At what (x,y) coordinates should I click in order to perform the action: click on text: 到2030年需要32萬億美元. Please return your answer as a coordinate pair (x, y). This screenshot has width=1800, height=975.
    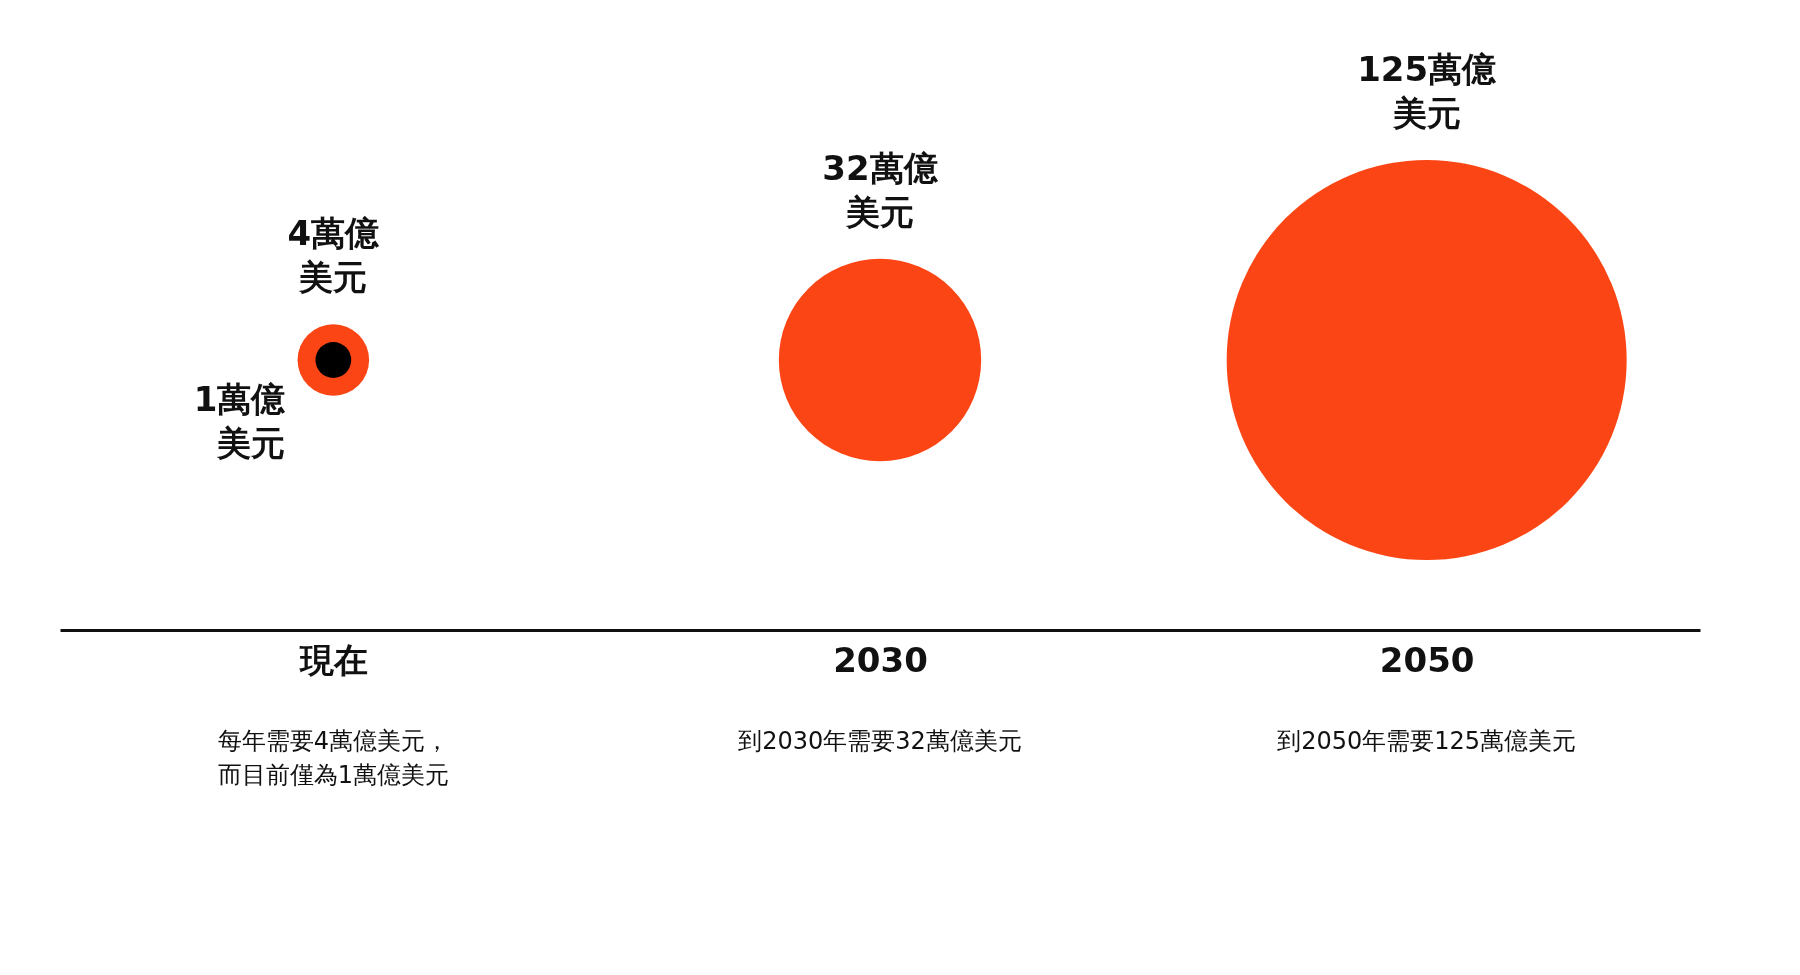
    Looking at the image, I should click on (880, 741).